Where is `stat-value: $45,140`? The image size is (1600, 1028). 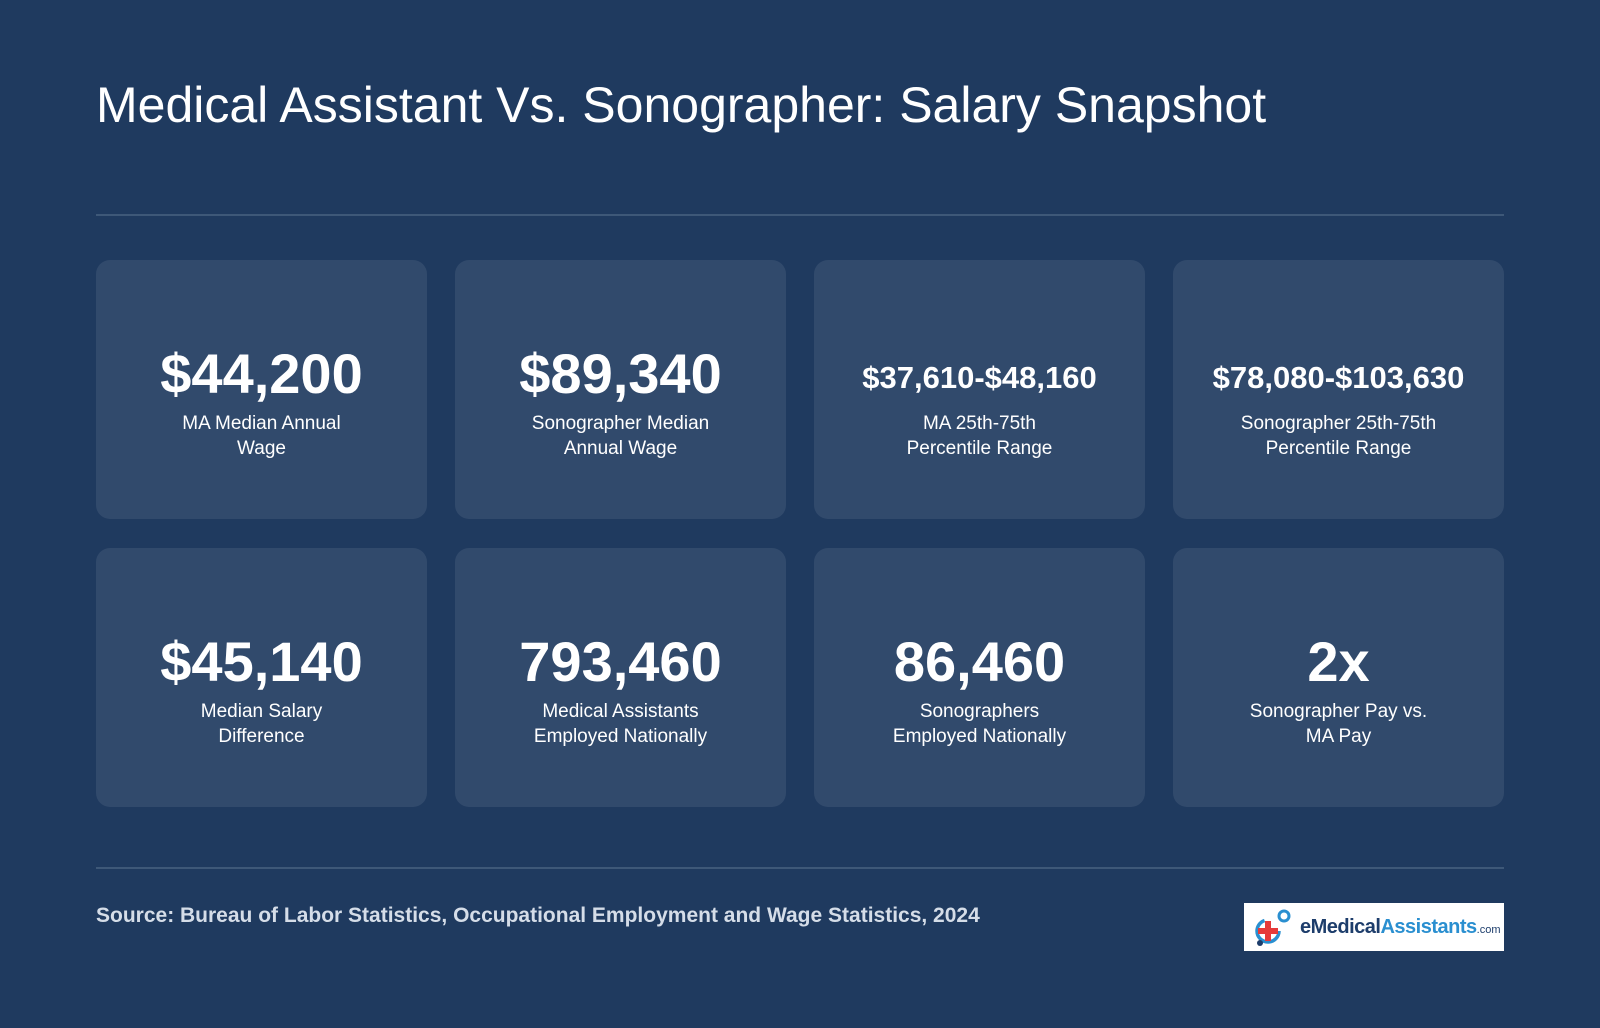 stat-value: $45,140 is located at coordinates (261, 661).